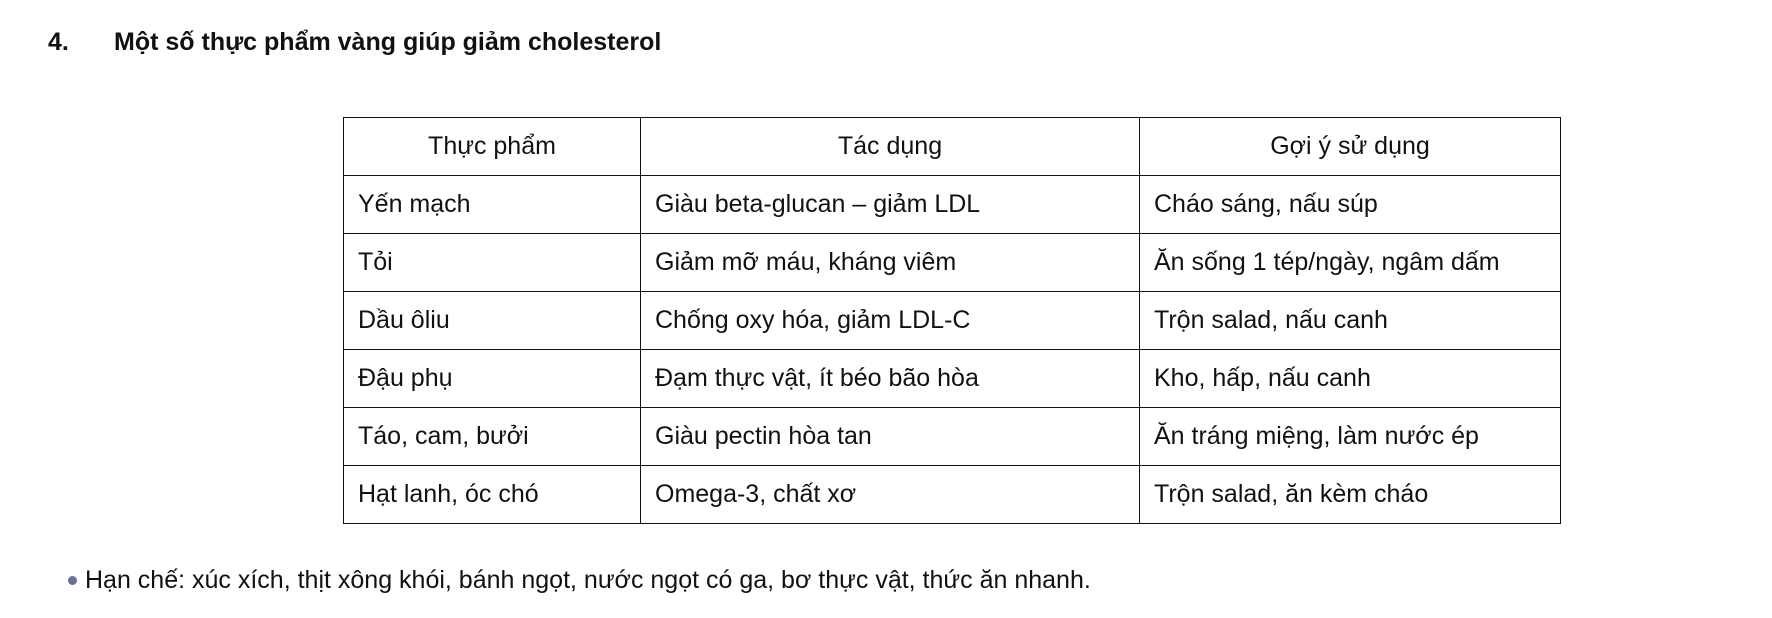  Describe the element at coordinates (492, 494) in the screenshot. I see `cell-food: Hạt lanh, óc chó` at that location.